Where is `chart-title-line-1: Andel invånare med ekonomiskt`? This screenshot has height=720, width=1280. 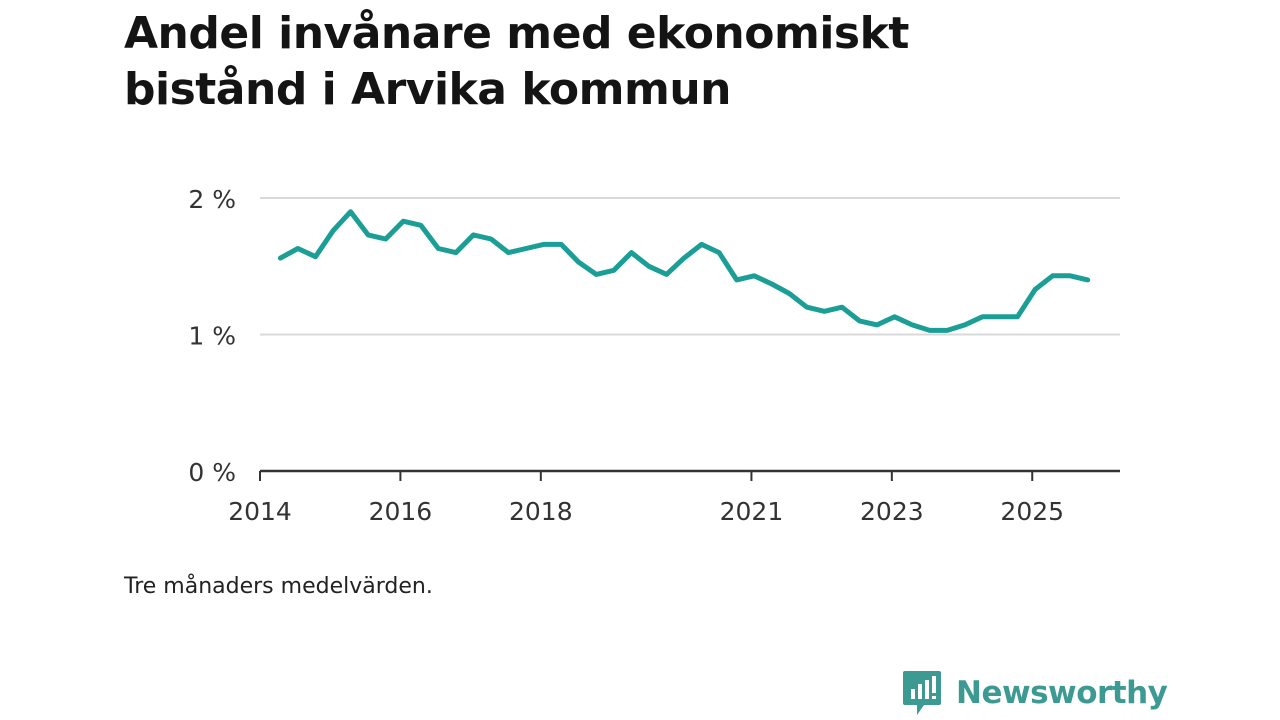 chart-title-line-1: Andel invånare med ekonomiskt is located at coordinates (516, 33).